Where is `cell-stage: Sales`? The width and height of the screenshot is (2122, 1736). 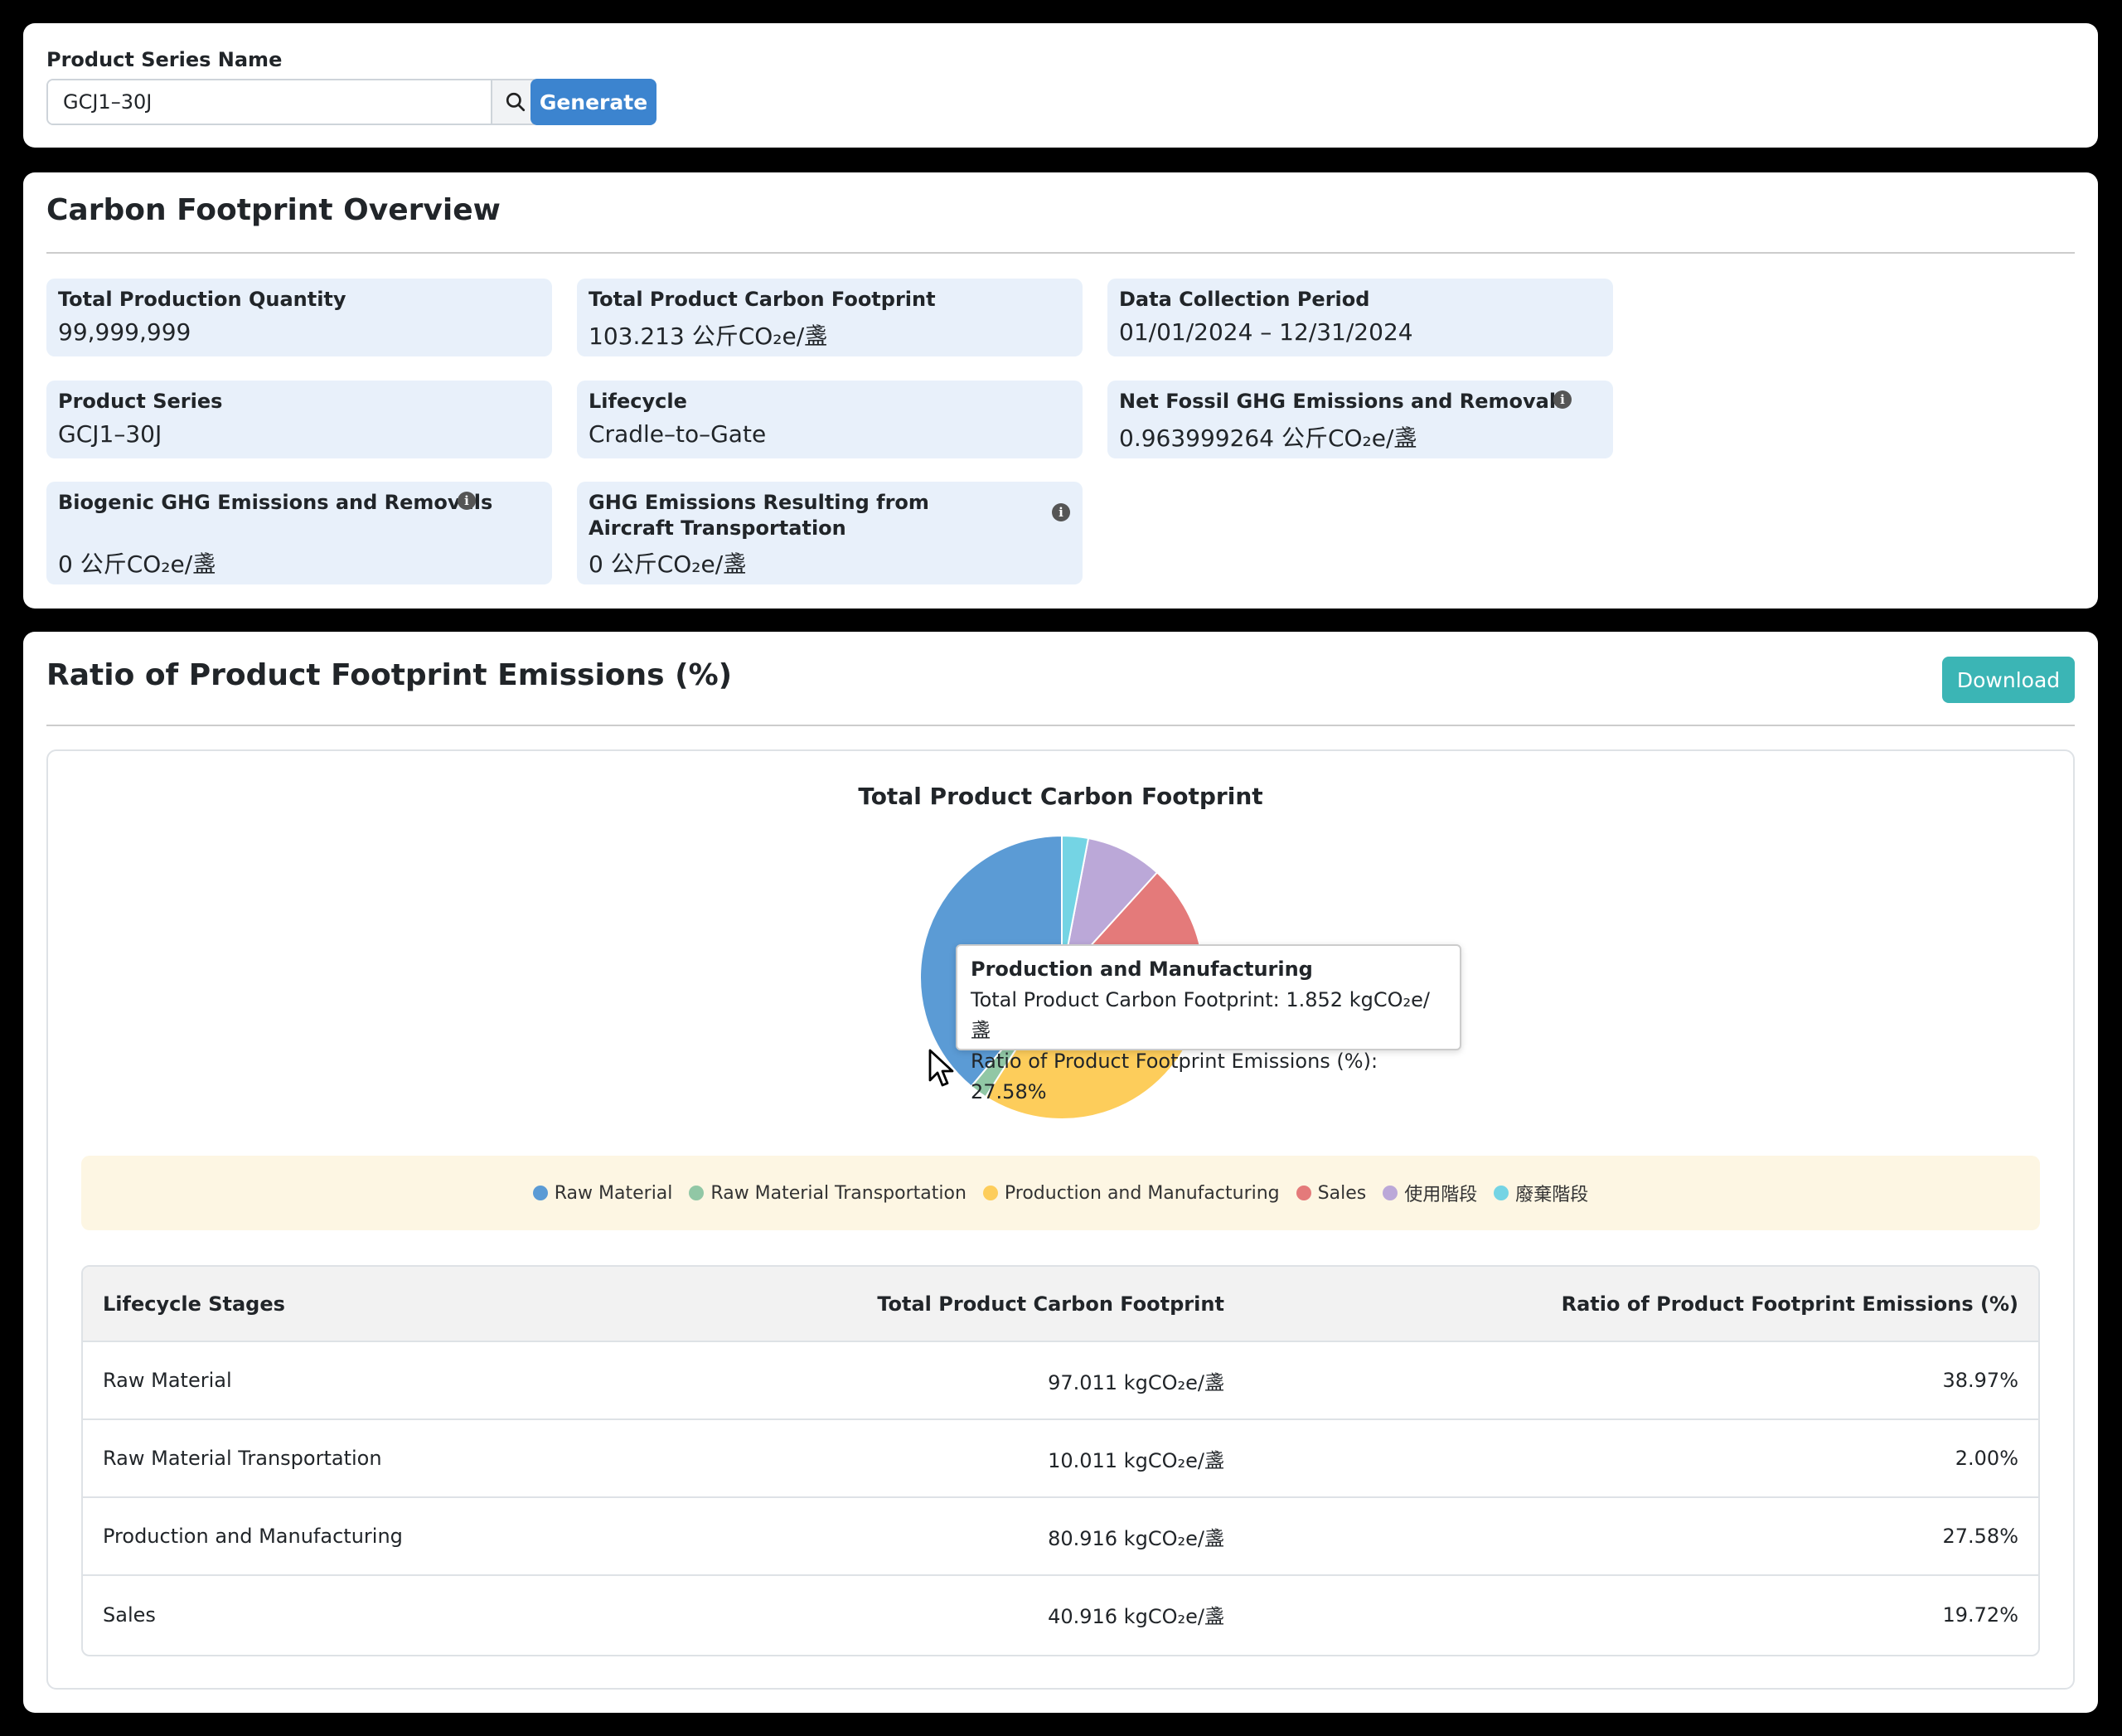 cell-stage: Sales is located at coordinates (129, 1615).